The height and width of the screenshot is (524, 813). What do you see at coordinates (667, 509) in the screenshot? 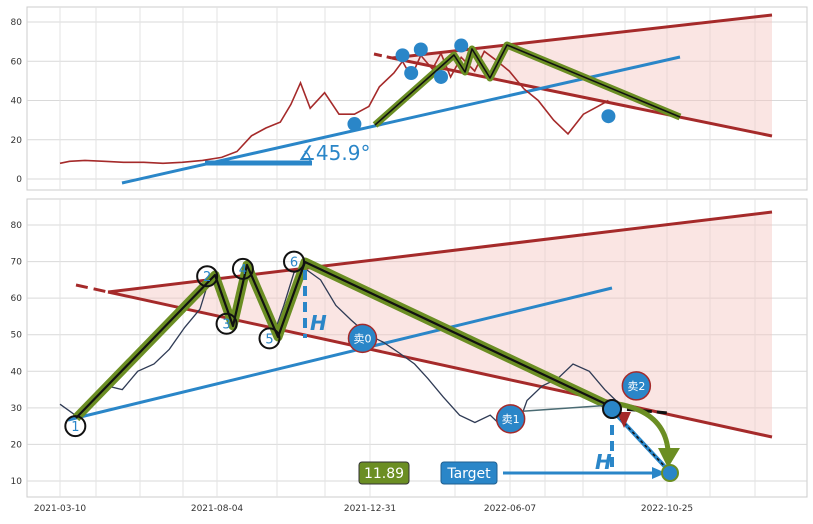
I see `x-tick-label: 2022-10-25` at bounding box center [667, 509].